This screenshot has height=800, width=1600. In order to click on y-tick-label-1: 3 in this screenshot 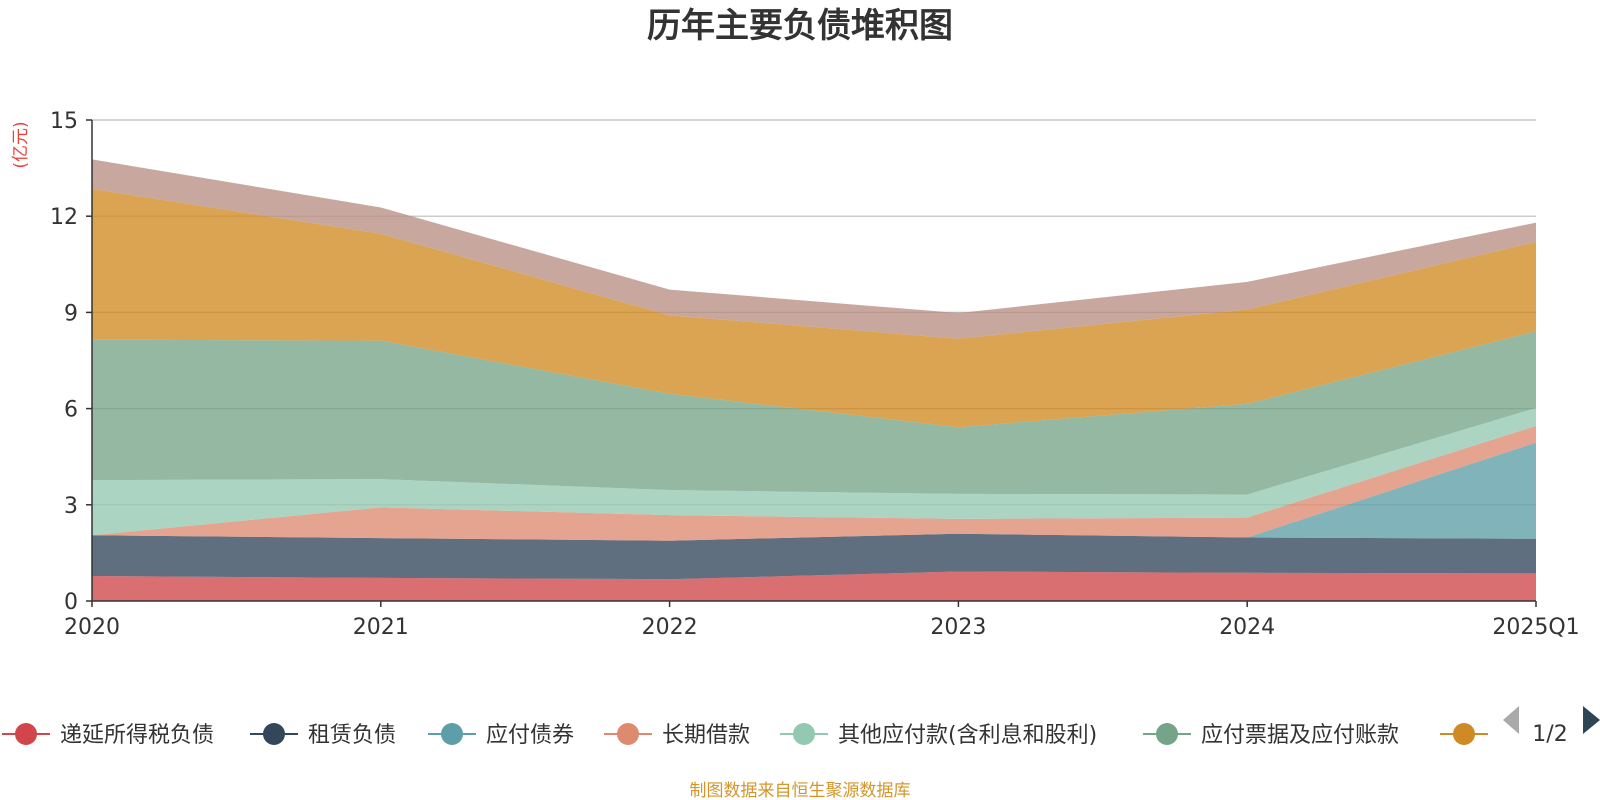, I will do `click(71, 506)`.